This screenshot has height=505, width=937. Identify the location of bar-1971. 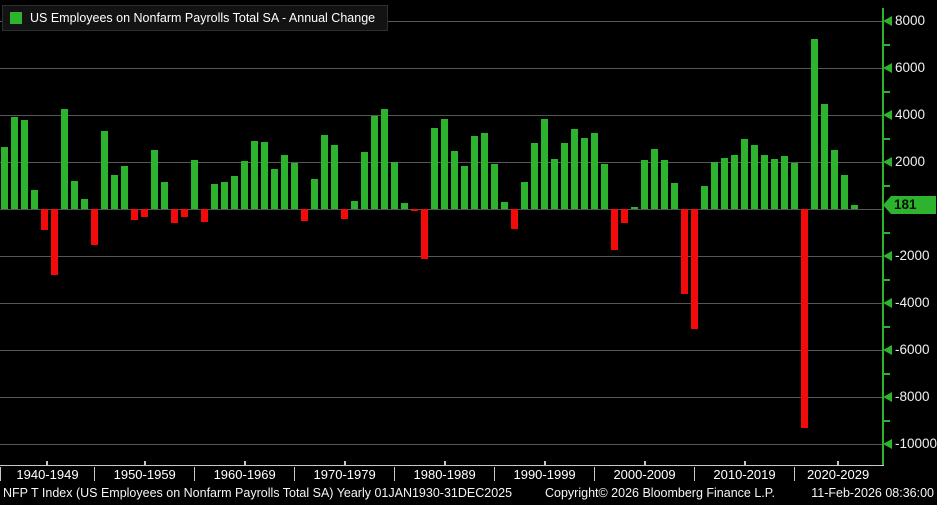
(314, 194).